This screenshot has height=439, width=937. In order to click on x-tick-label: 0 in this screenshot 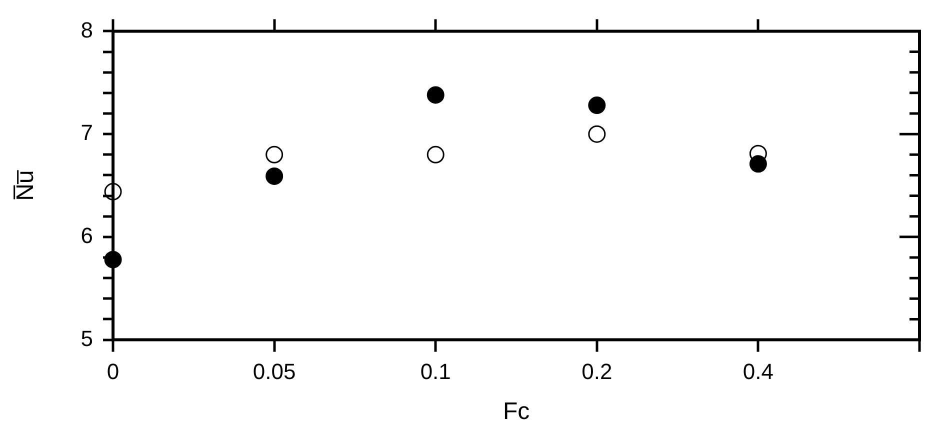, I will do `click(113, 371)`.